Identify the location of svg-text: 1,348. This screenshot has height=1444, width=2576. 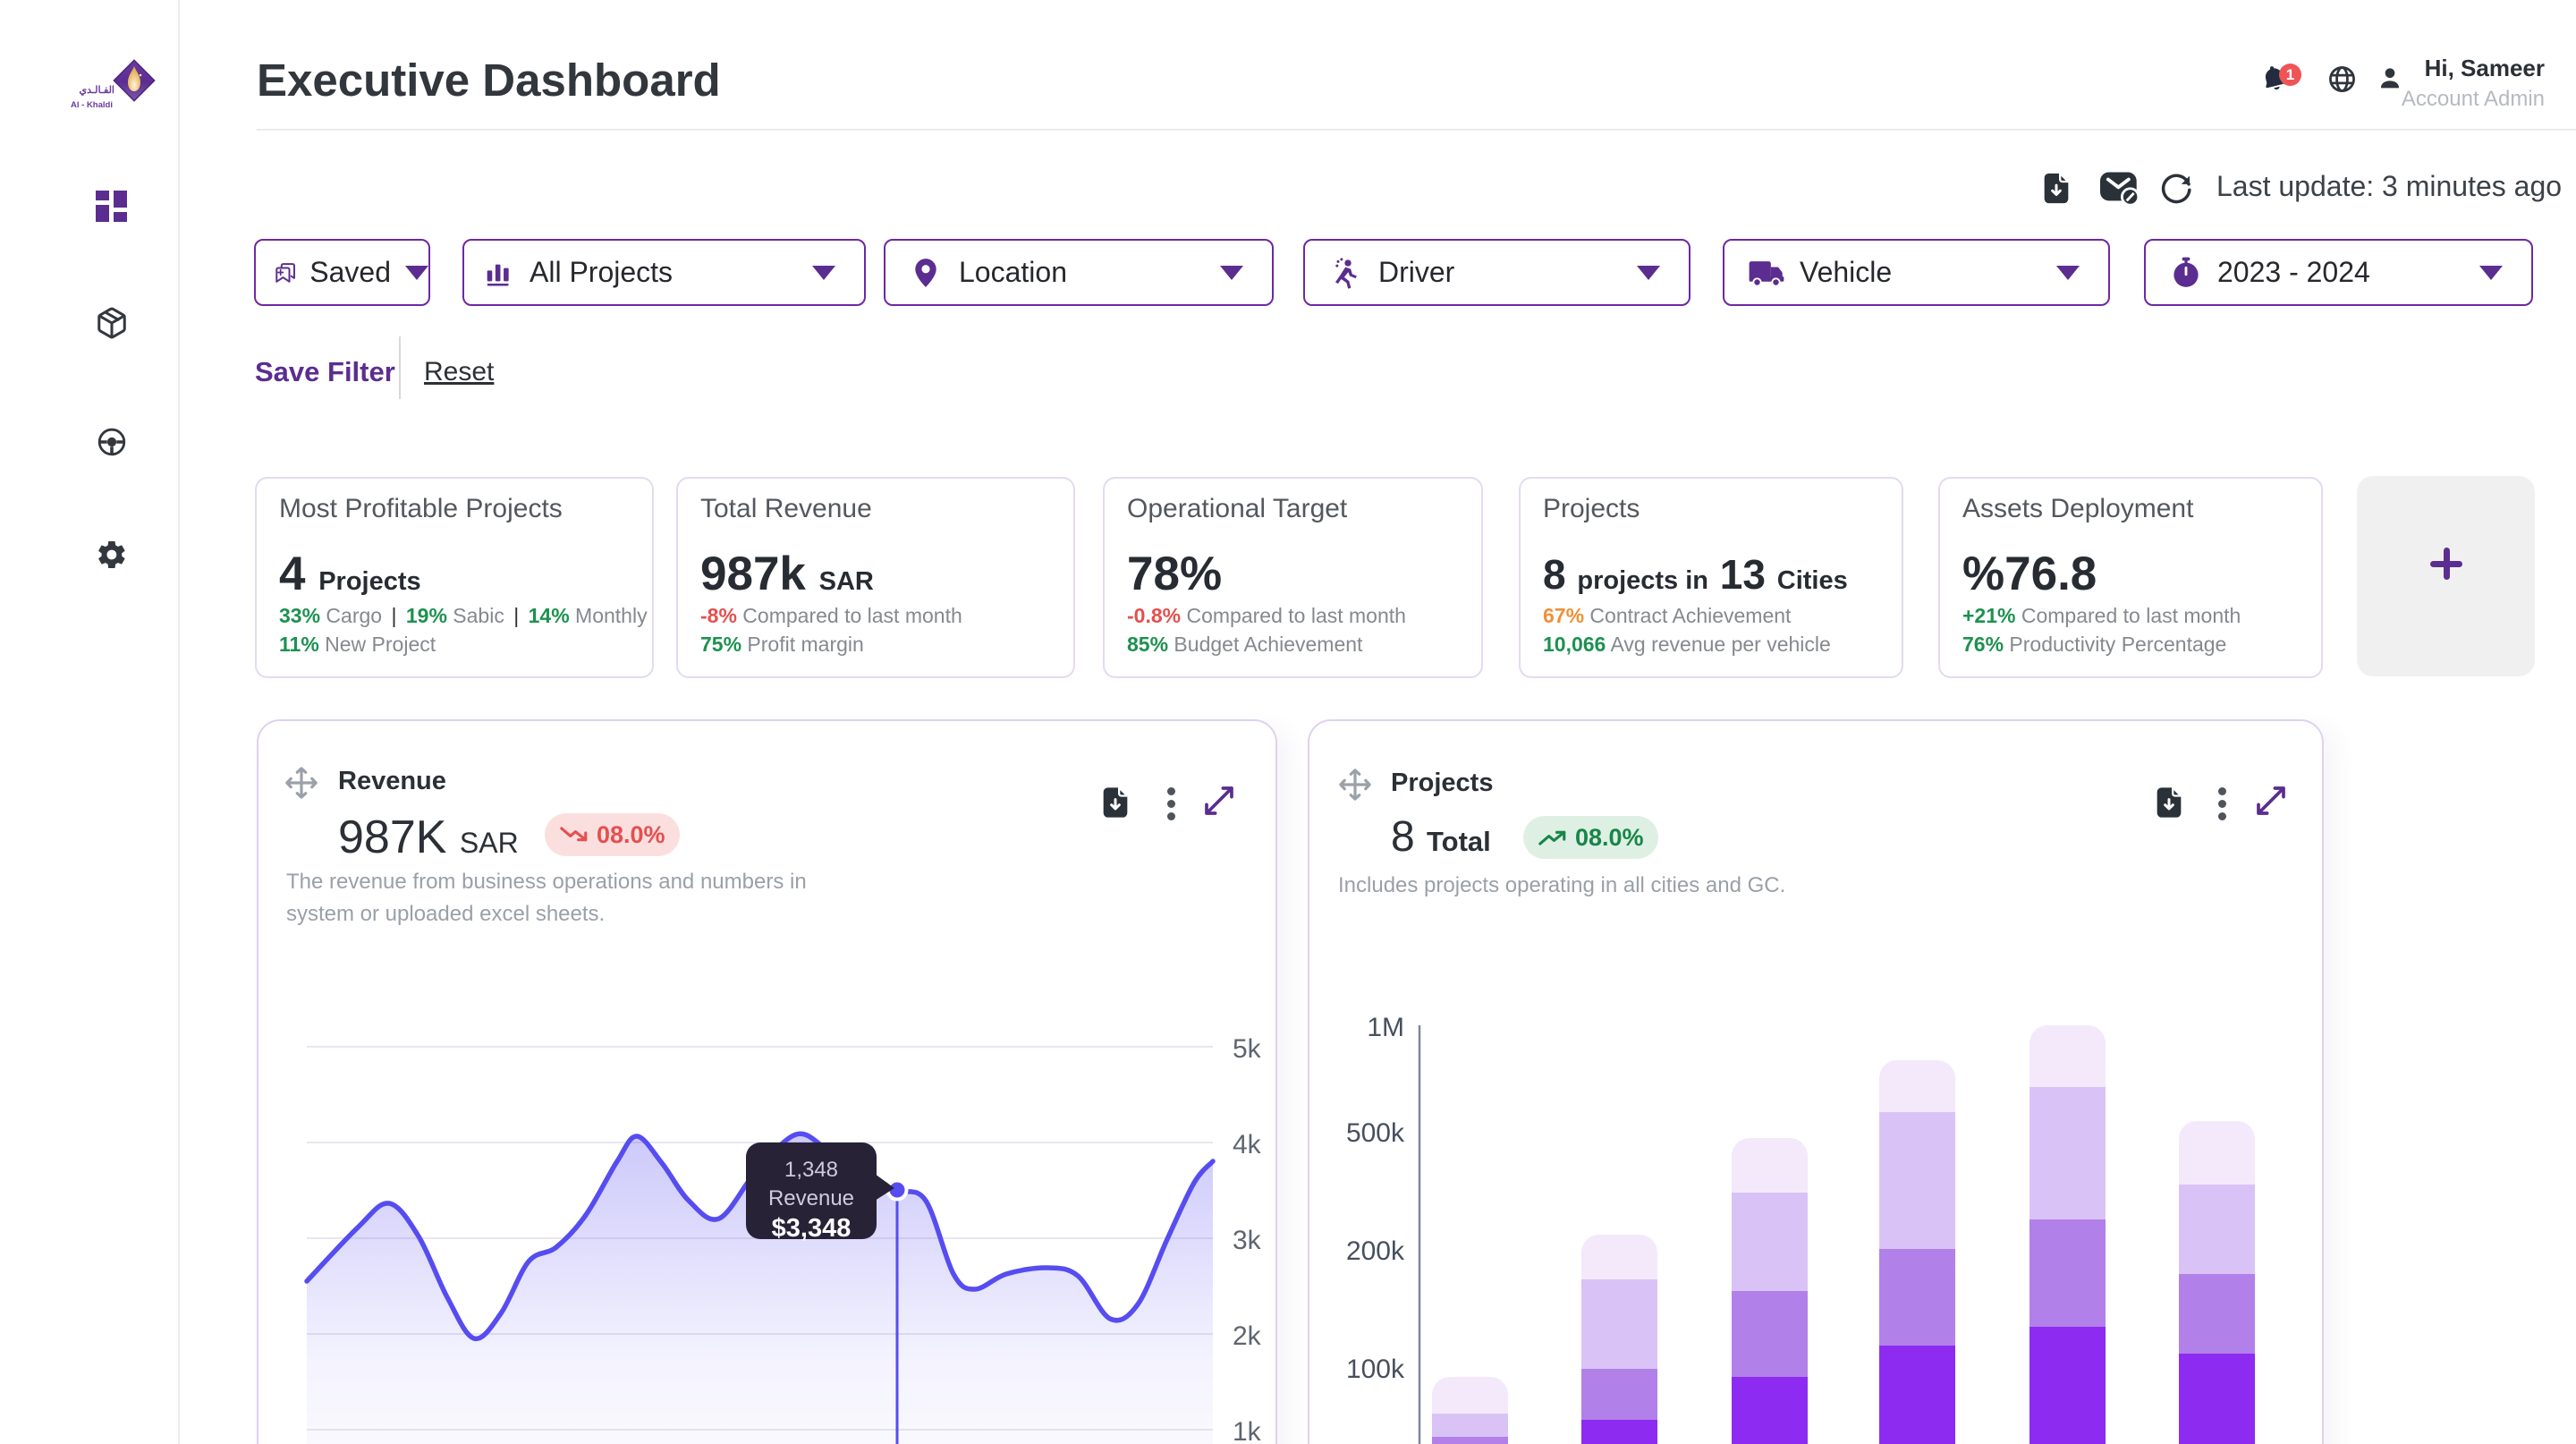
(811, 1170).